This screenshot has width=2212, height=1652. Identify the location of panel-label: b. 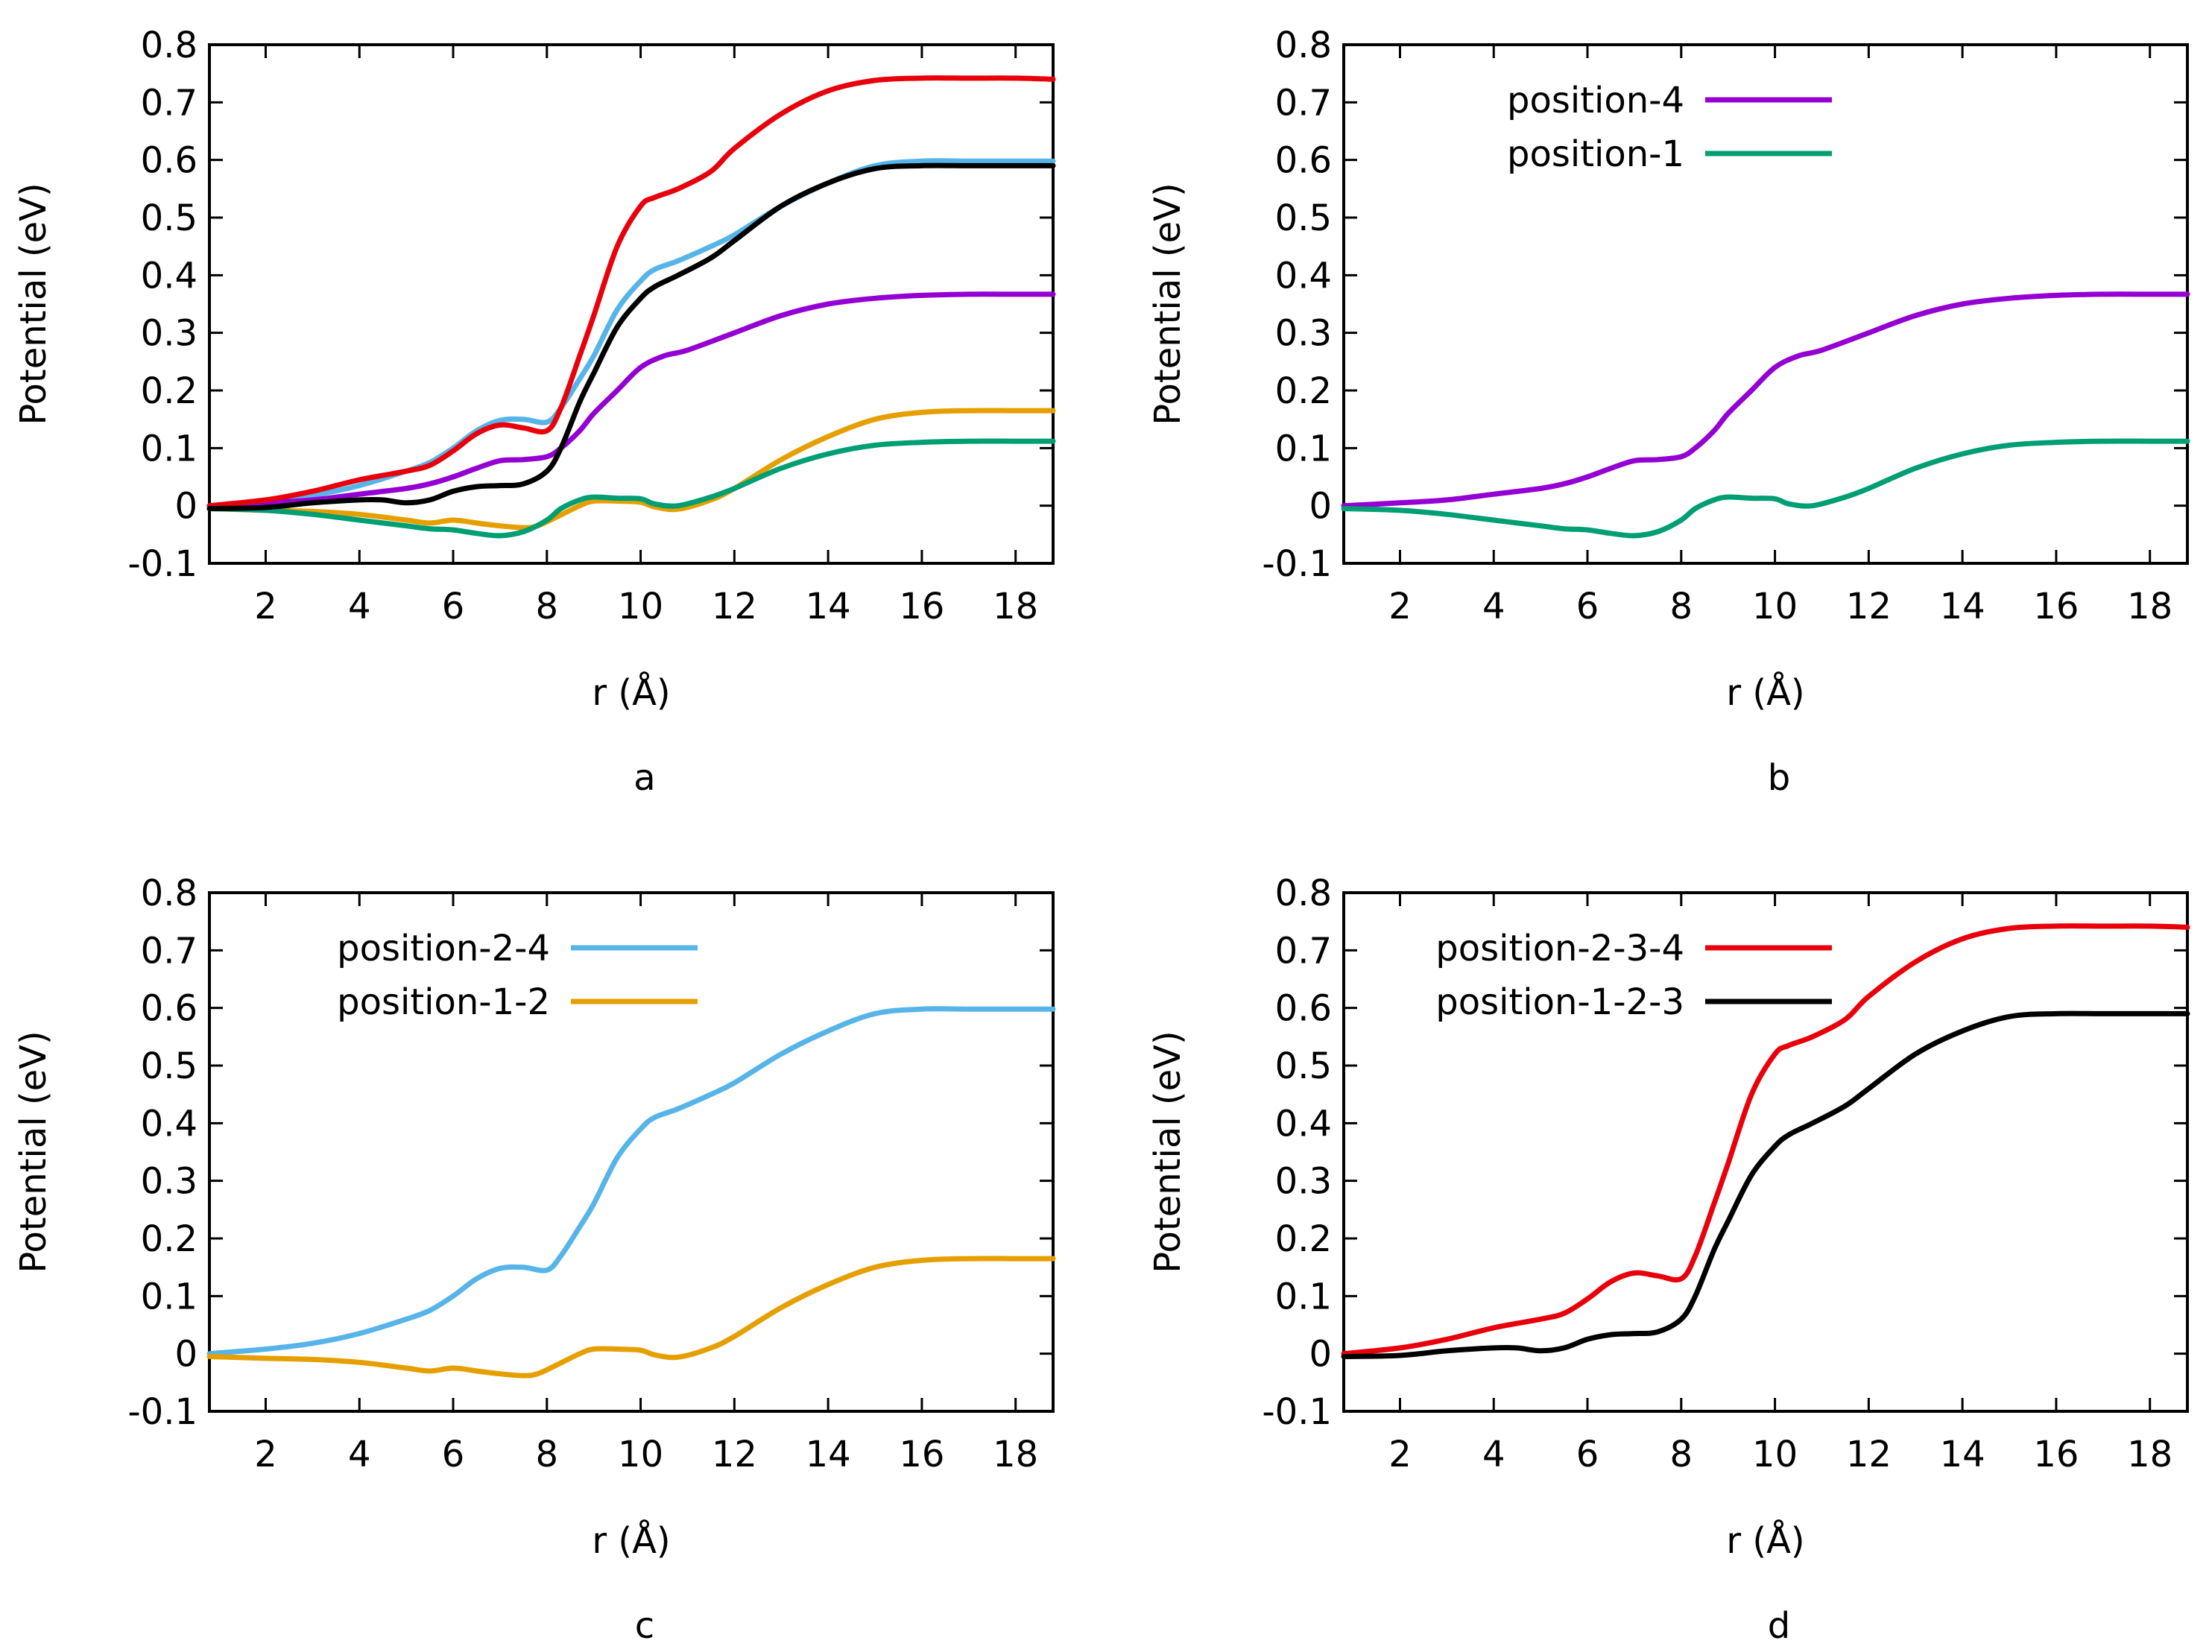
(1779, 778).